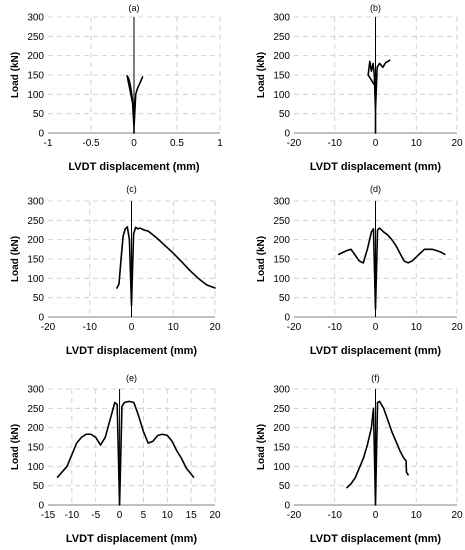 This screenshot has width=465, height=550. Describe the element at coordinates (95, 515) in the screenshot. I see `x-tick-label: -5` at that location.